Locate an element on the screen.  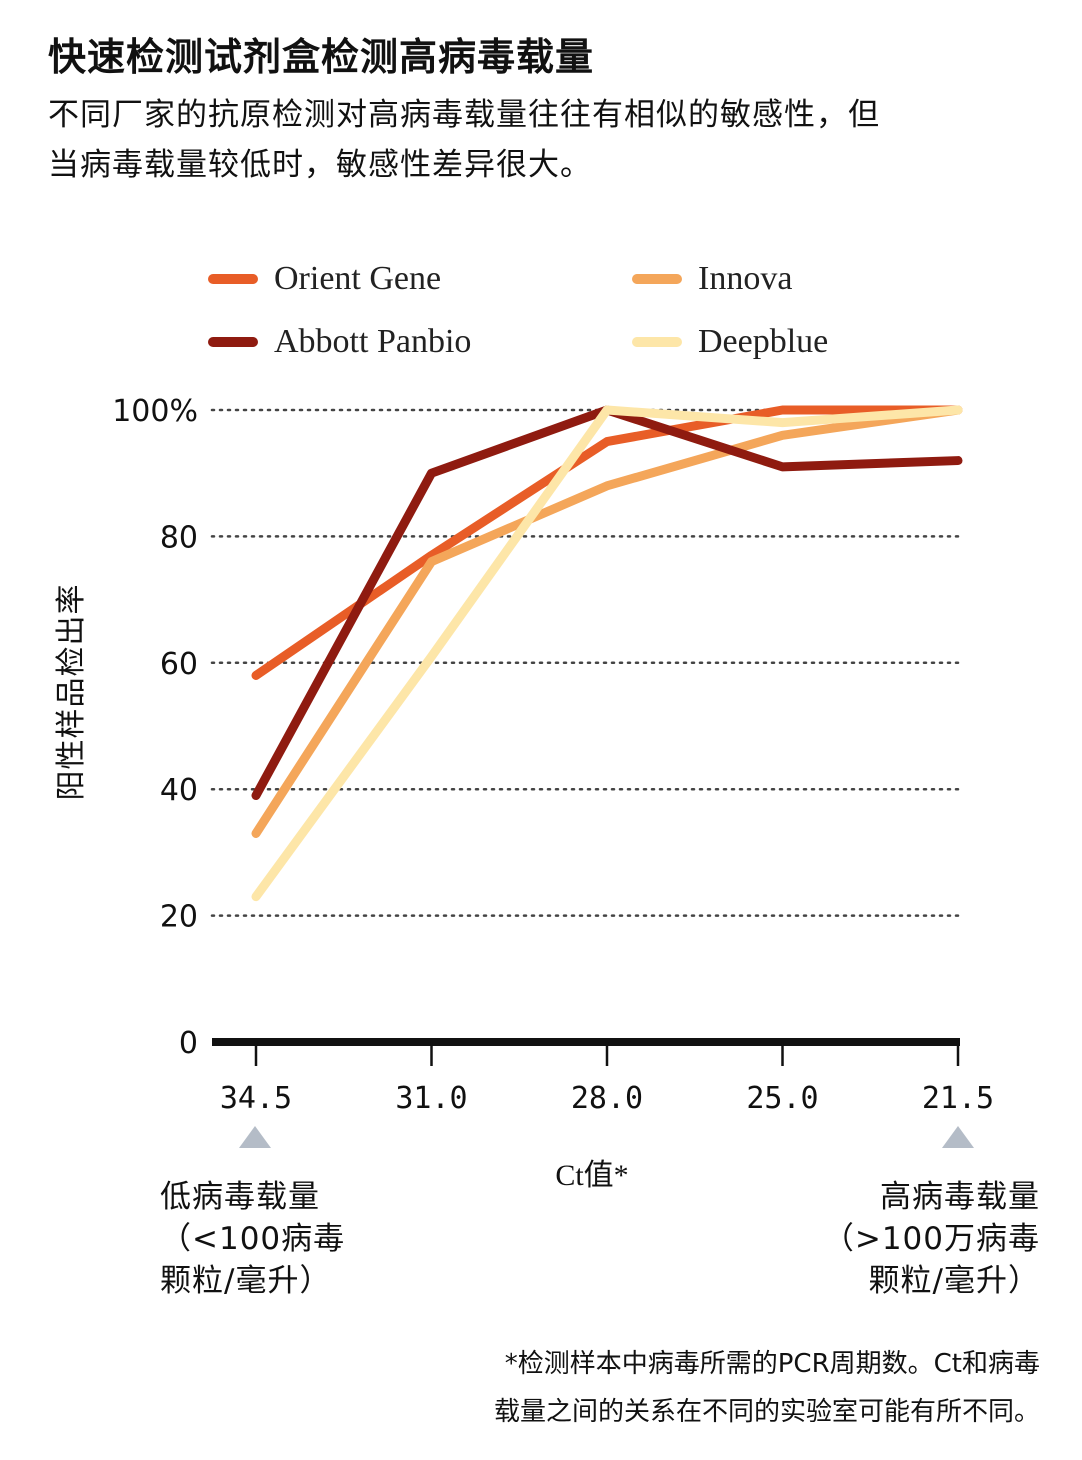
footnote-line: 载量之间的关系在不同的实验室可能有所不同。 is located at coordinates (766, 1412).